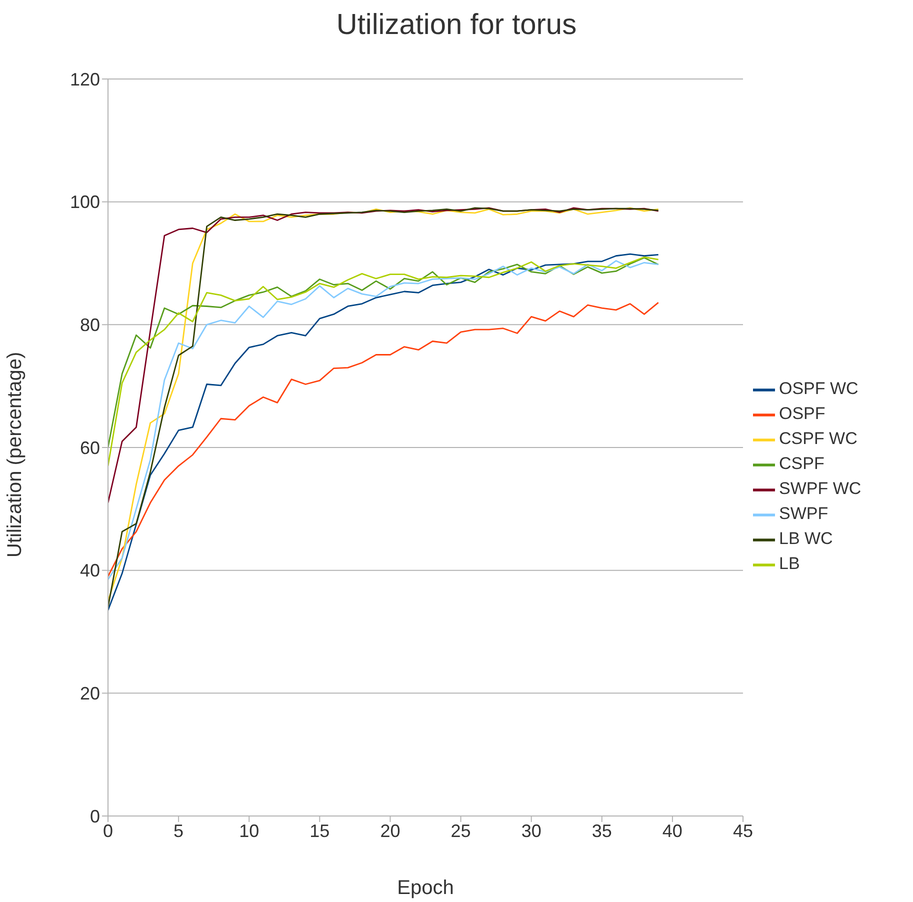  Describe the element at coordinates (460, 830) in the screenshot. I see `x-tick-label: 25` at that location.